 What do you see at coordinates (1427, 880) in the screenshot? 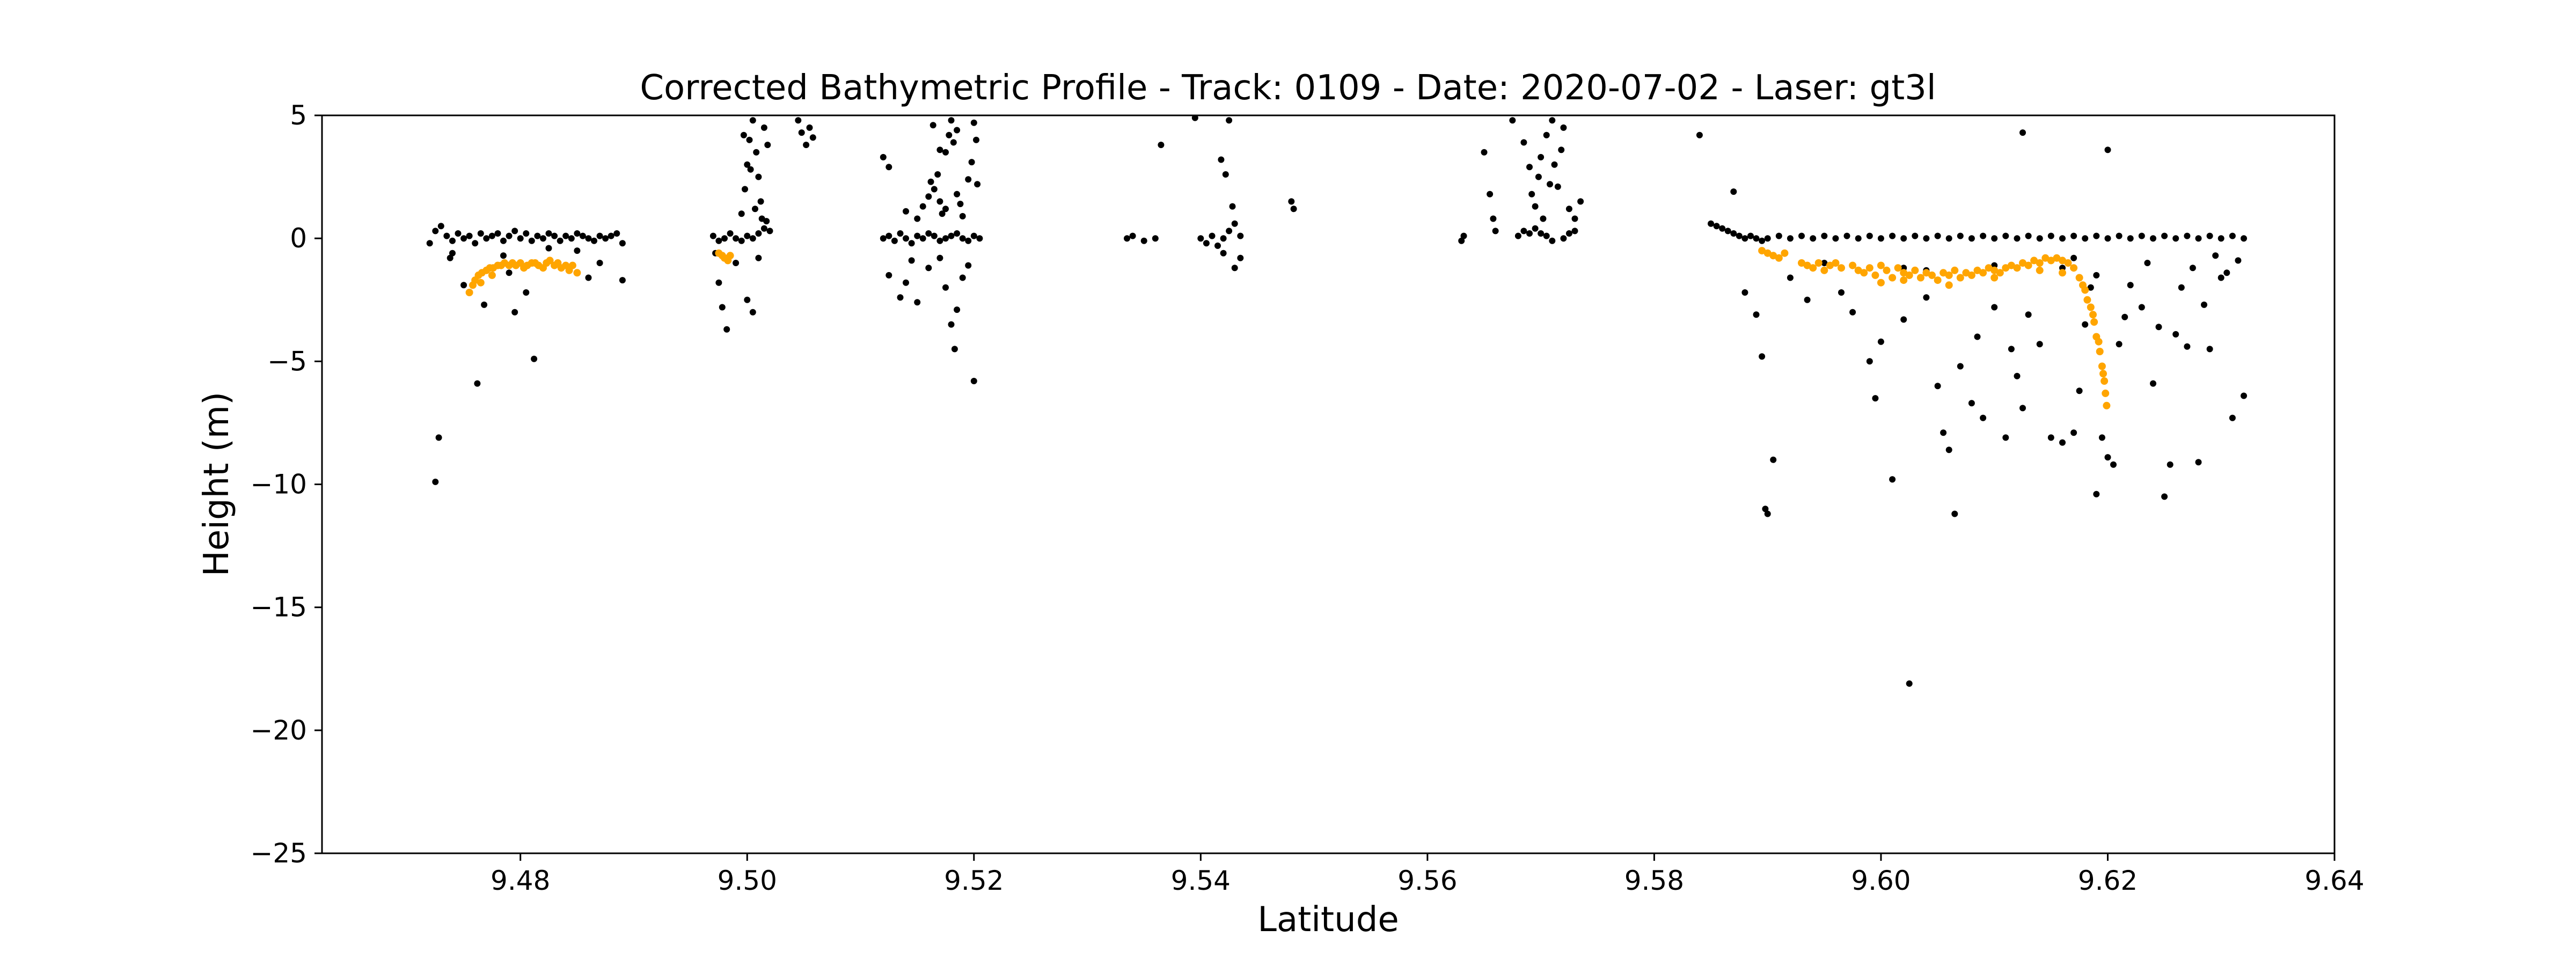
I see `x-tick-label-4: 9.56` at bounding box center [1427, 880].